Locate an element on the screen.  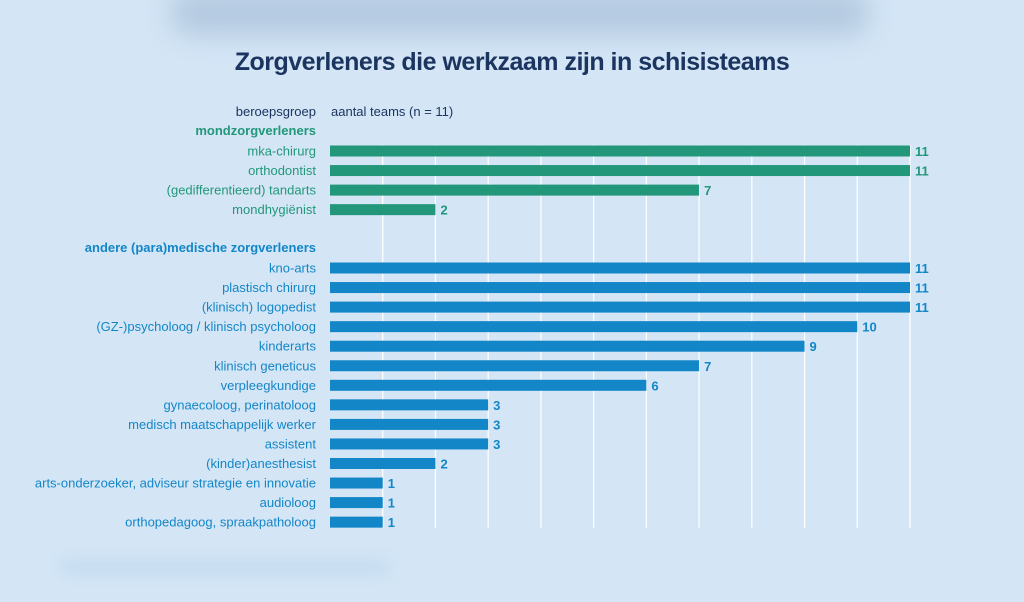
category-header: beroepsgroep is located at coordinates (276, 111).